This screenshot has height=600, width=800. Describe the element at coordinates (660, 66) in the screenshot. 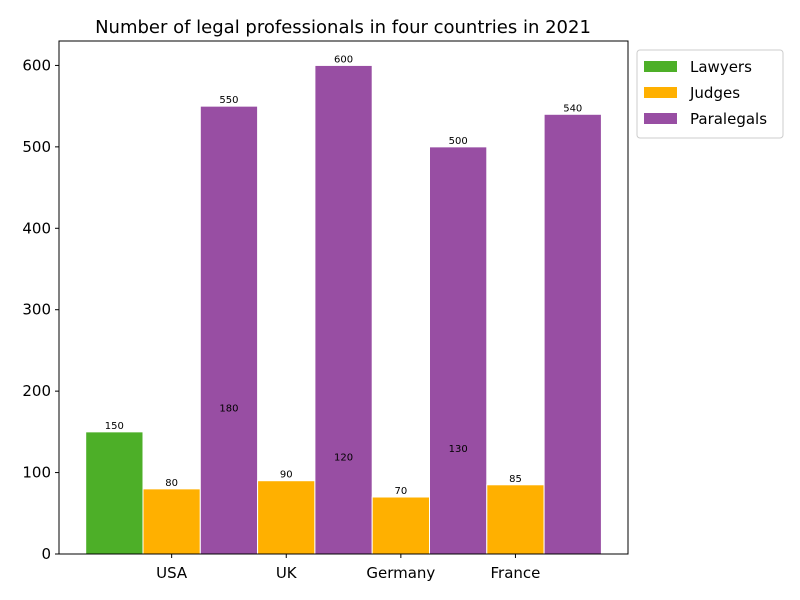

I see `legend-swatch-lawyers` at that location.